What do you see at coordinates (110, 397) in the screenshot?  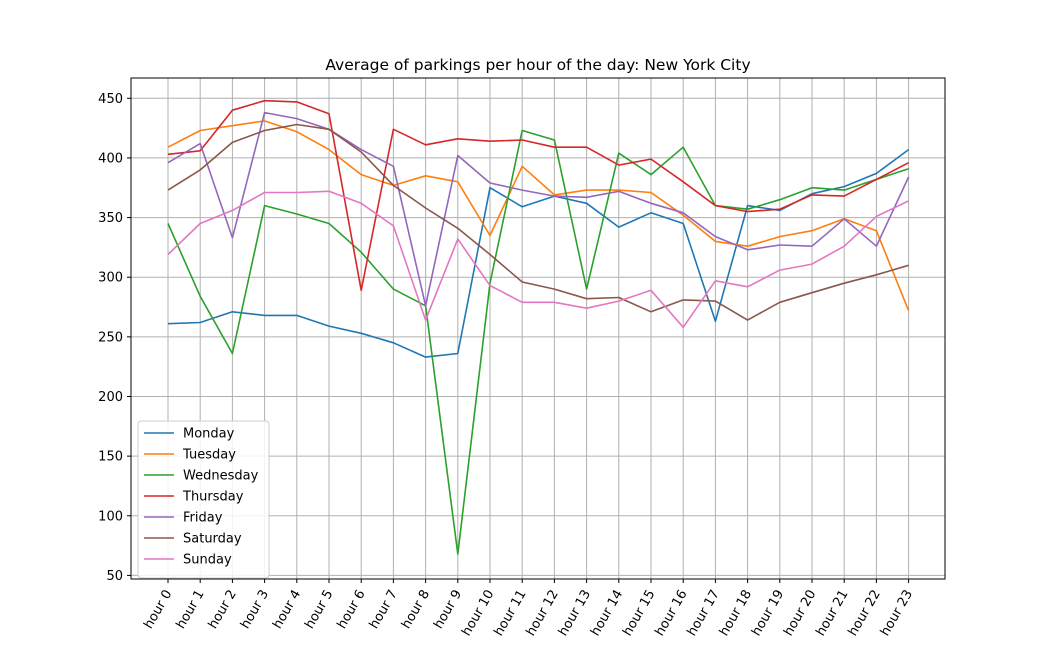 I see `y-tick-label: 200` at bounding box center [110, 397].